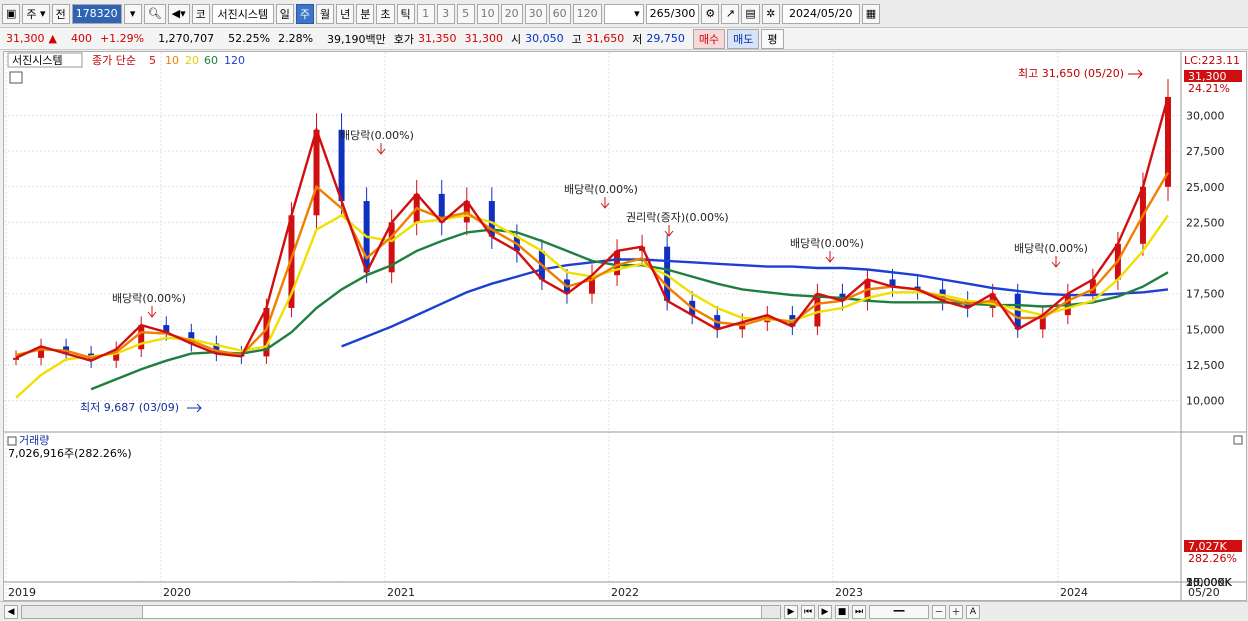 Image resolution: width=1248 pixels, height=621 pixels. What do you see at coordinates (973, 611) in the screenshot?
I see `font-size-icon: A` at bounding box center [973, 611].